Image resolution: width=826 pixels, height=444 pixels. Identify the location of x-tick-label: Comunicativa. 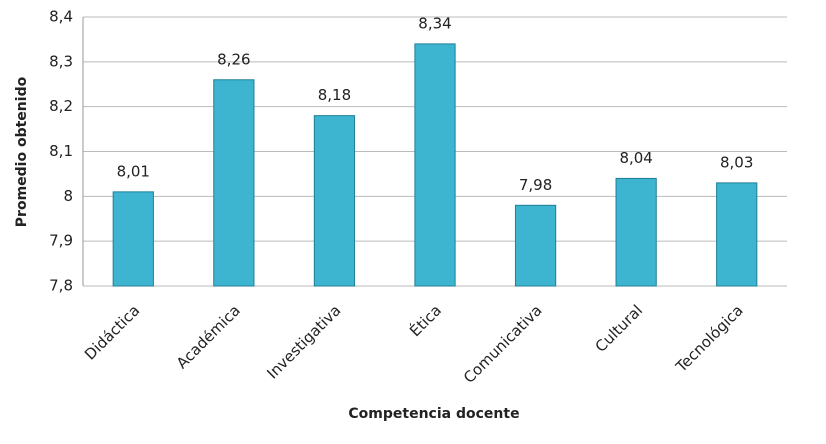
(503, 344).